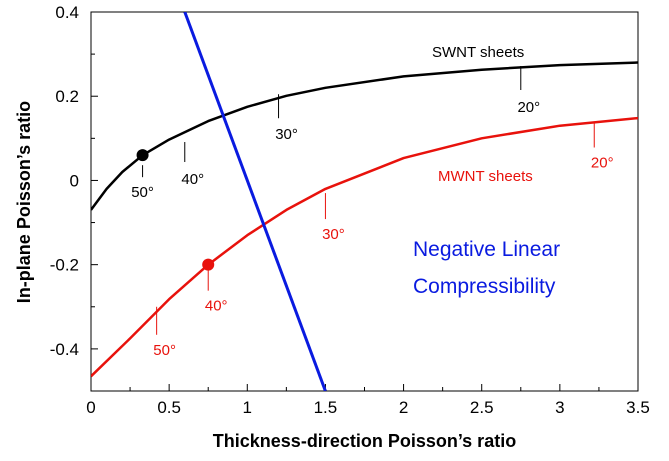 This screenshot has height=461, width=669. I want to click on x-tick-label: 0.5, so click(169, 407).